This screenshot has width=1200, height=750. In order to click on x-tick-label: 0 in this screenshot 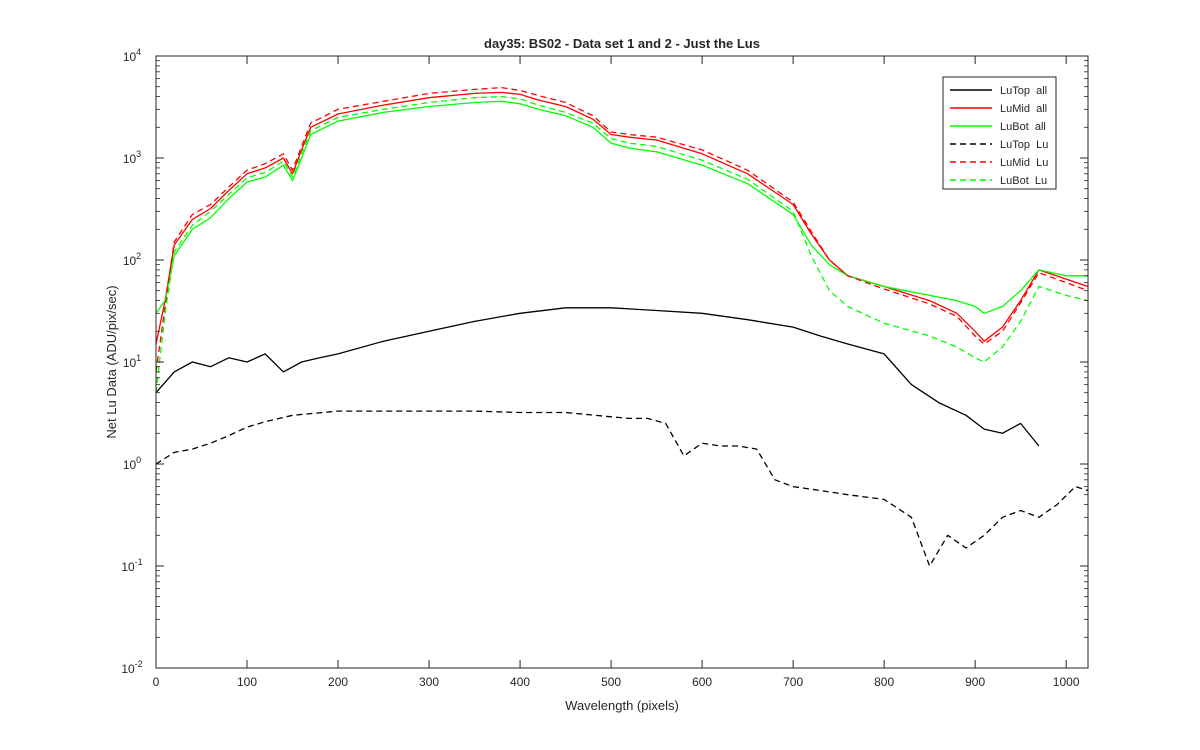, I will do `click(156, 682)`.